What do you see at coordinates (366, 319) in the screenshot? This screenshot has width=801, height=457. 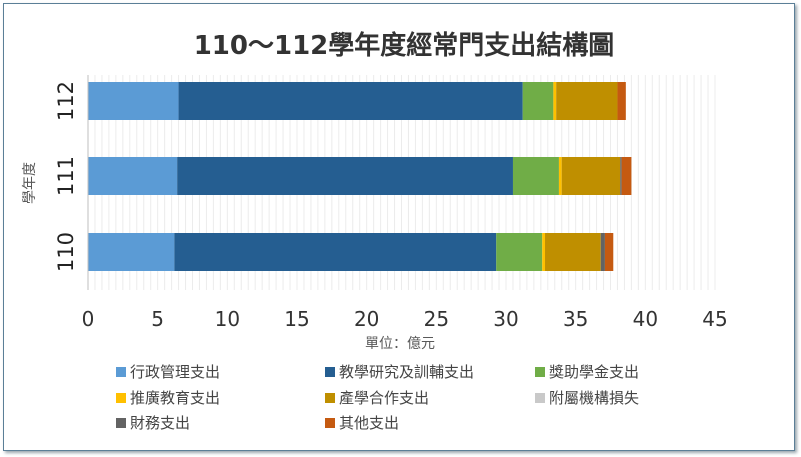 I see `x-tick-label: 20` at bounding box center [366, 319].